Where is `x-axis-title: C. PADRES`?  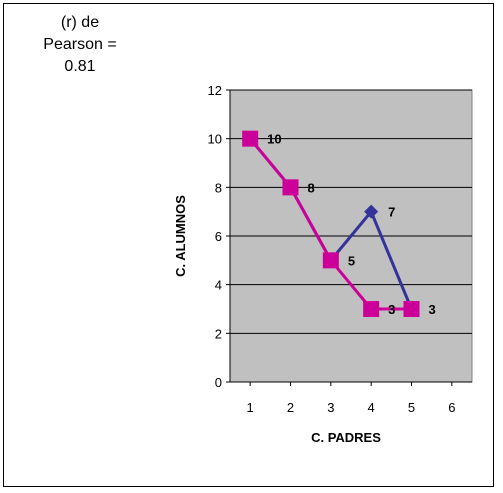 x-axis-title: C. PADRES is located at coordinates (346, 437).